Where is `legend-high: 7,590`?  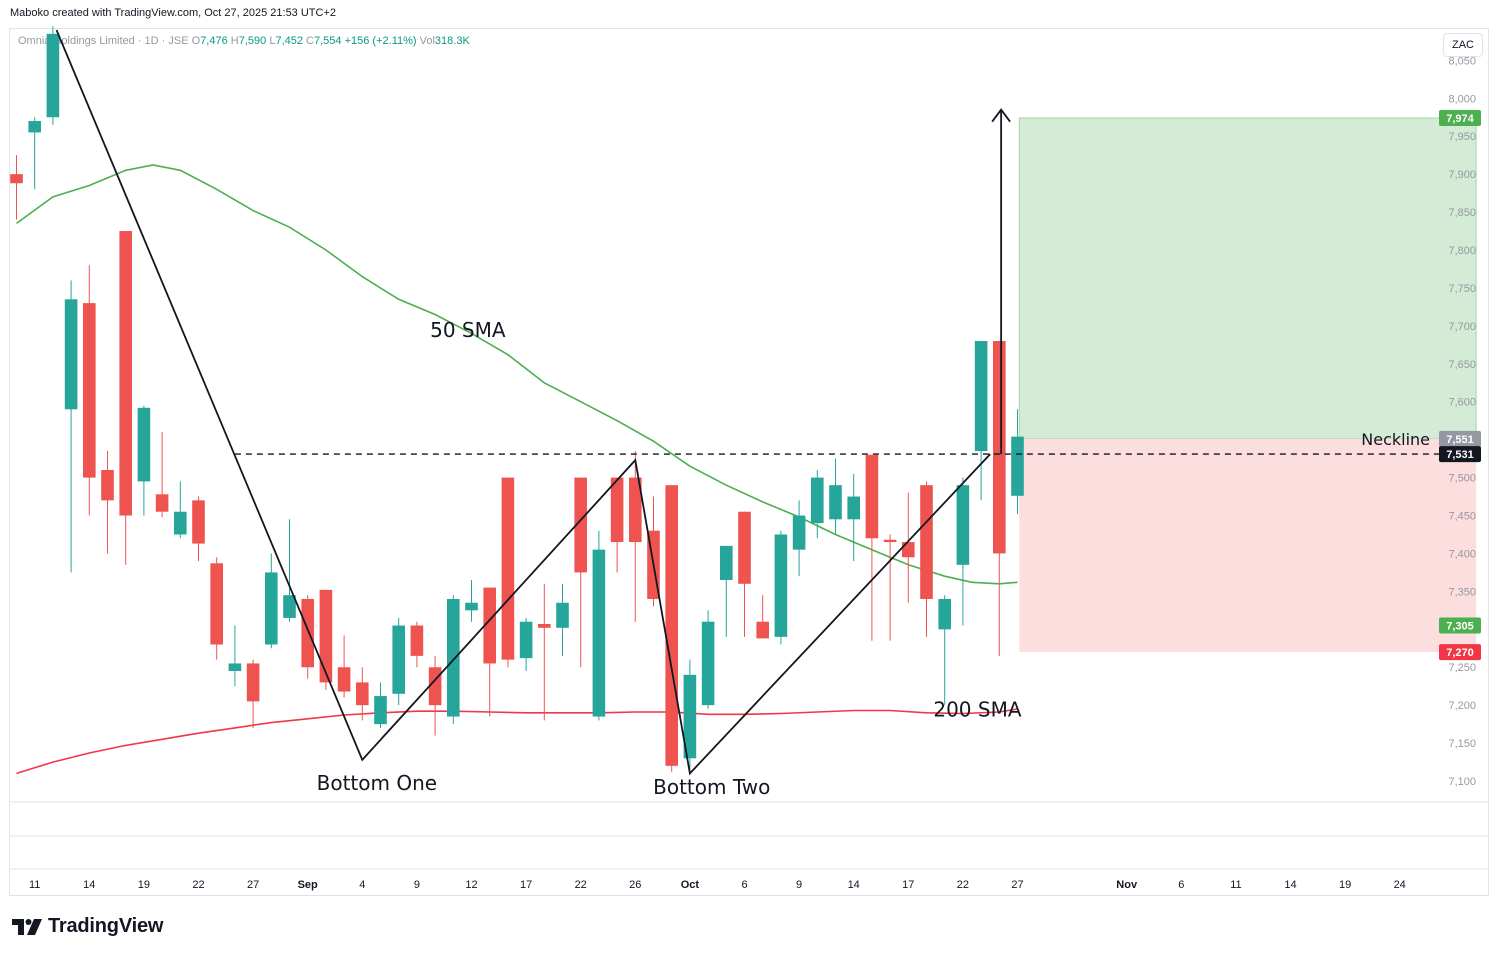 legend-high: 7,590 is located at coordinates (252, 41).